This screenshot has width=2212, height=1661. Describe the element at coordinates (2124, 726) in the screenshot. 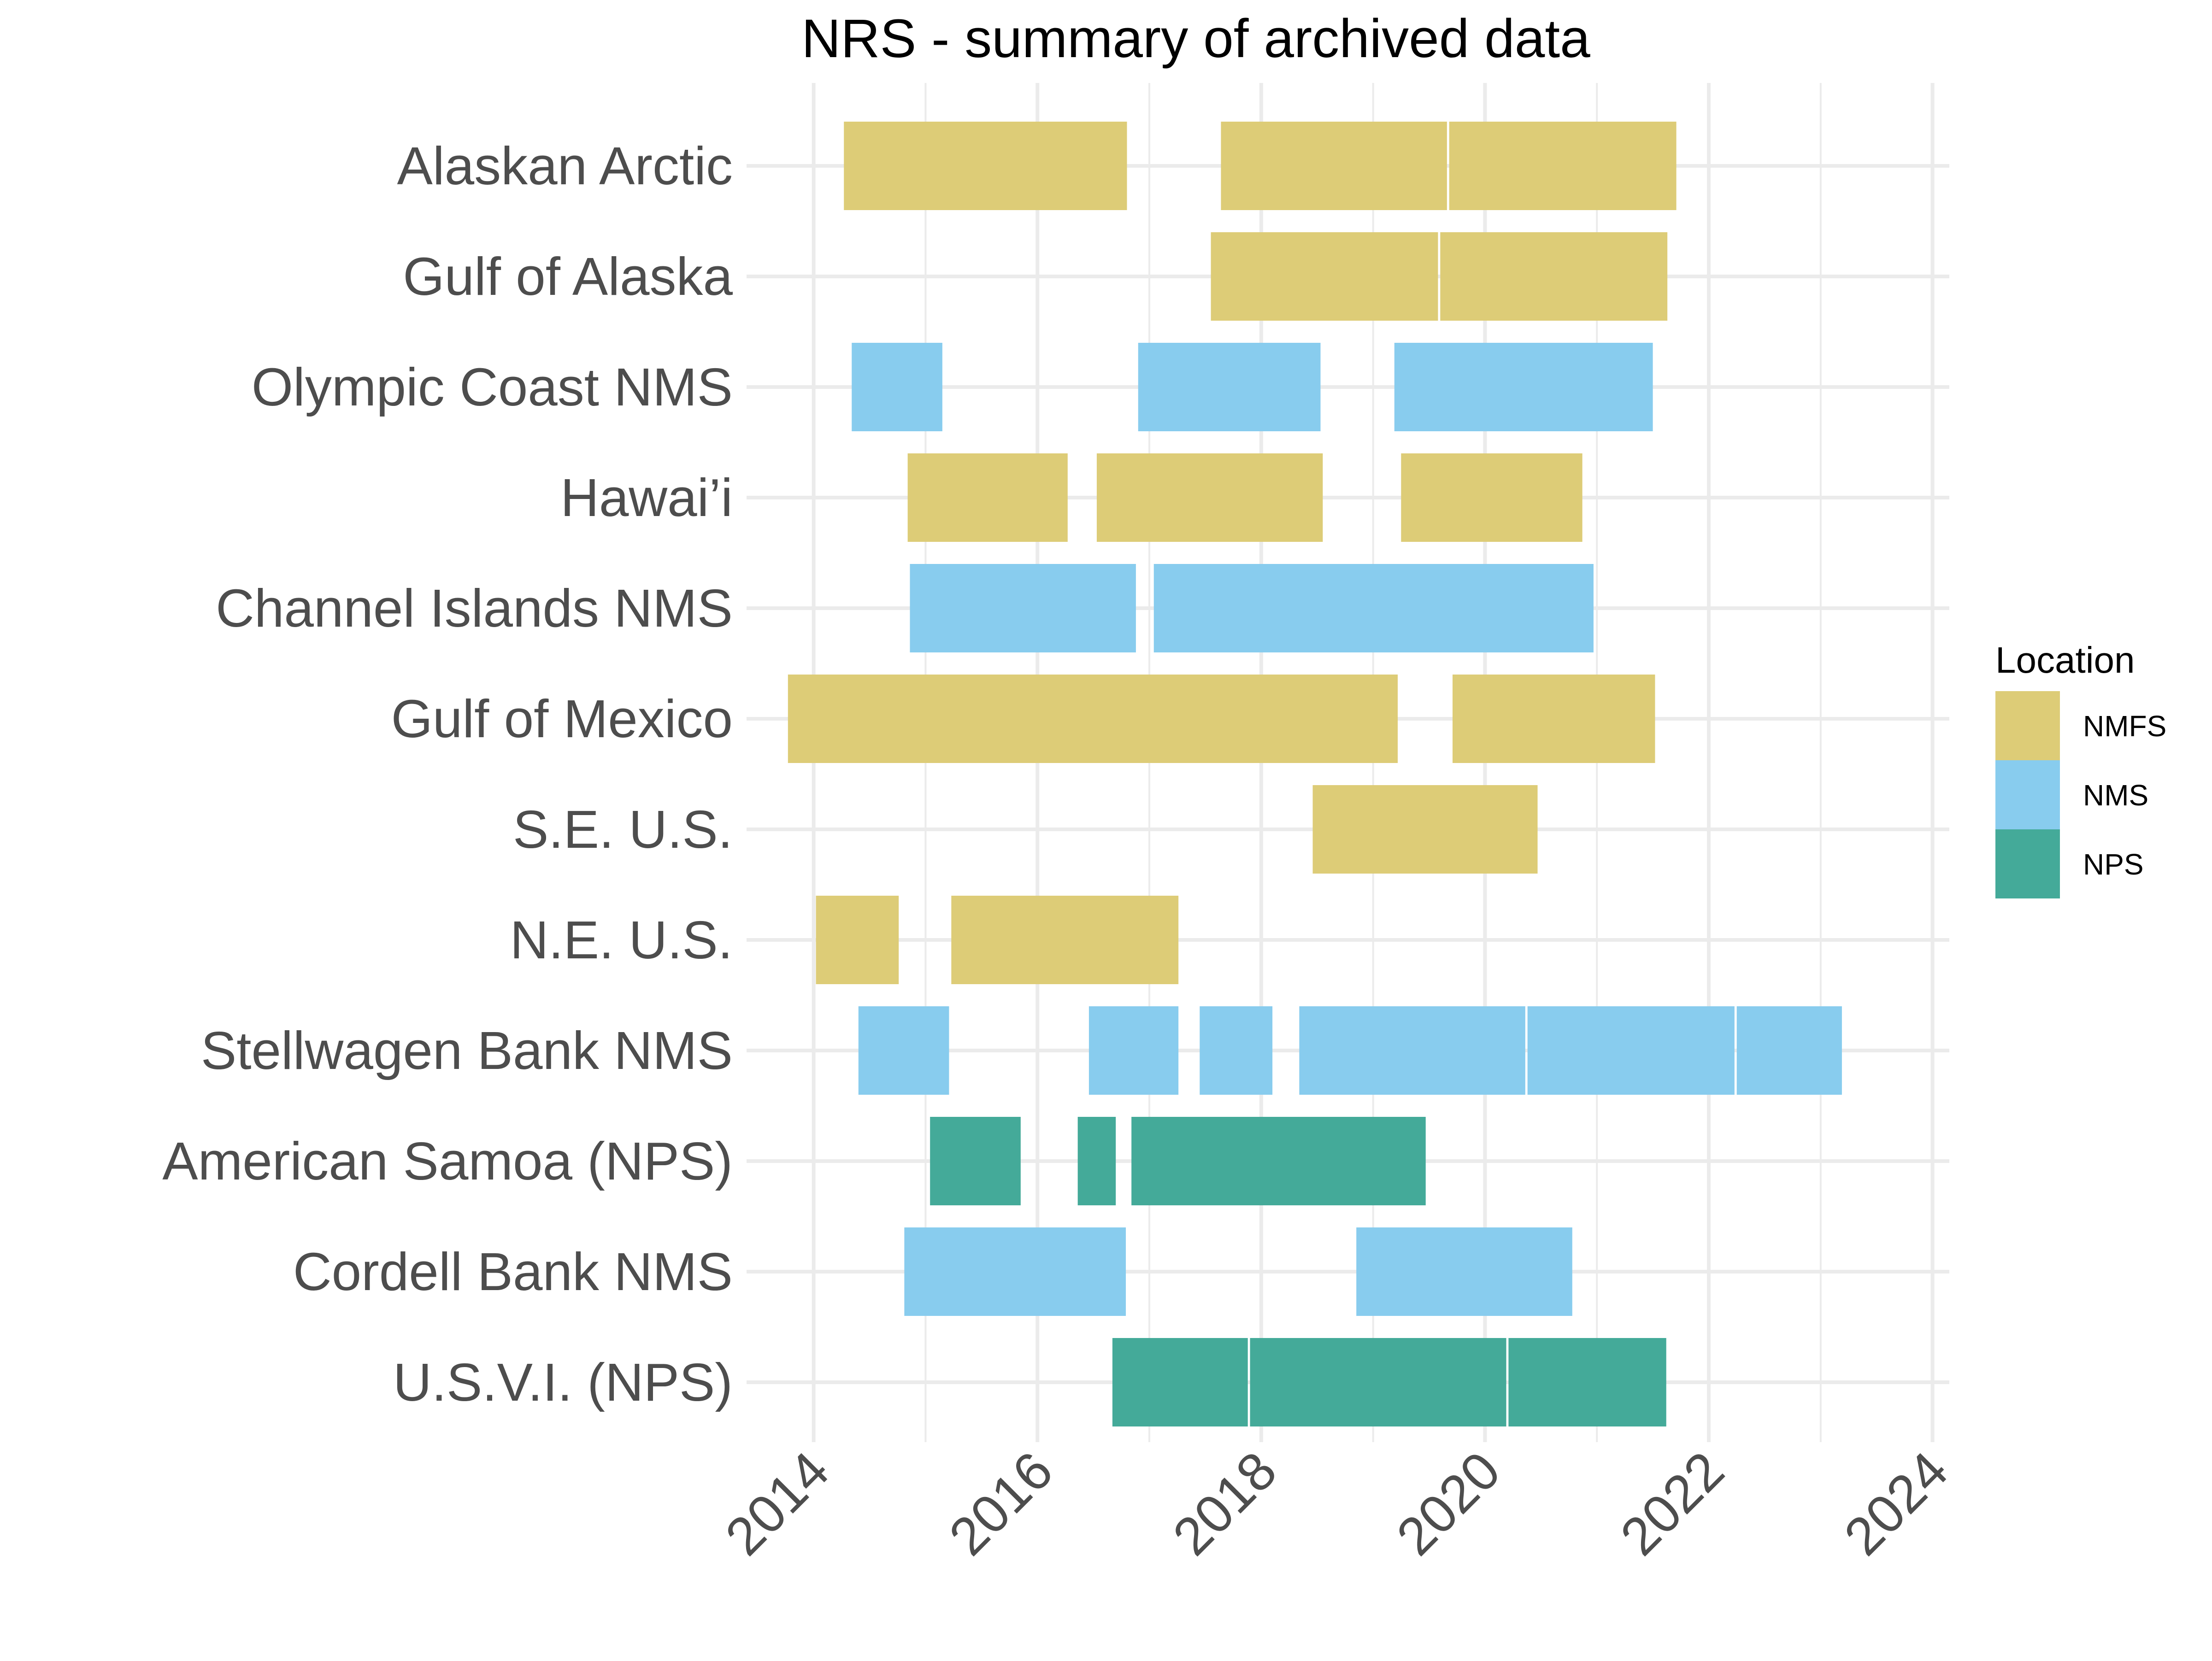

I see `legend-label: NMFS` at that location.